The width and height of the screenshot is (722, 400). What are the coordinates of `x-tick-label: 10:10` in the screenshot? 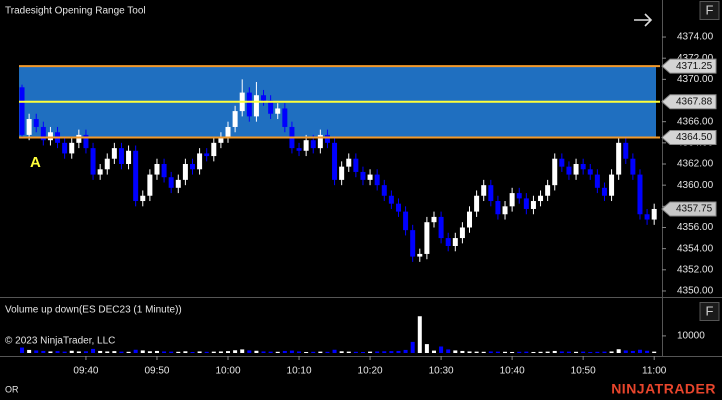 It's located at (299, 371).